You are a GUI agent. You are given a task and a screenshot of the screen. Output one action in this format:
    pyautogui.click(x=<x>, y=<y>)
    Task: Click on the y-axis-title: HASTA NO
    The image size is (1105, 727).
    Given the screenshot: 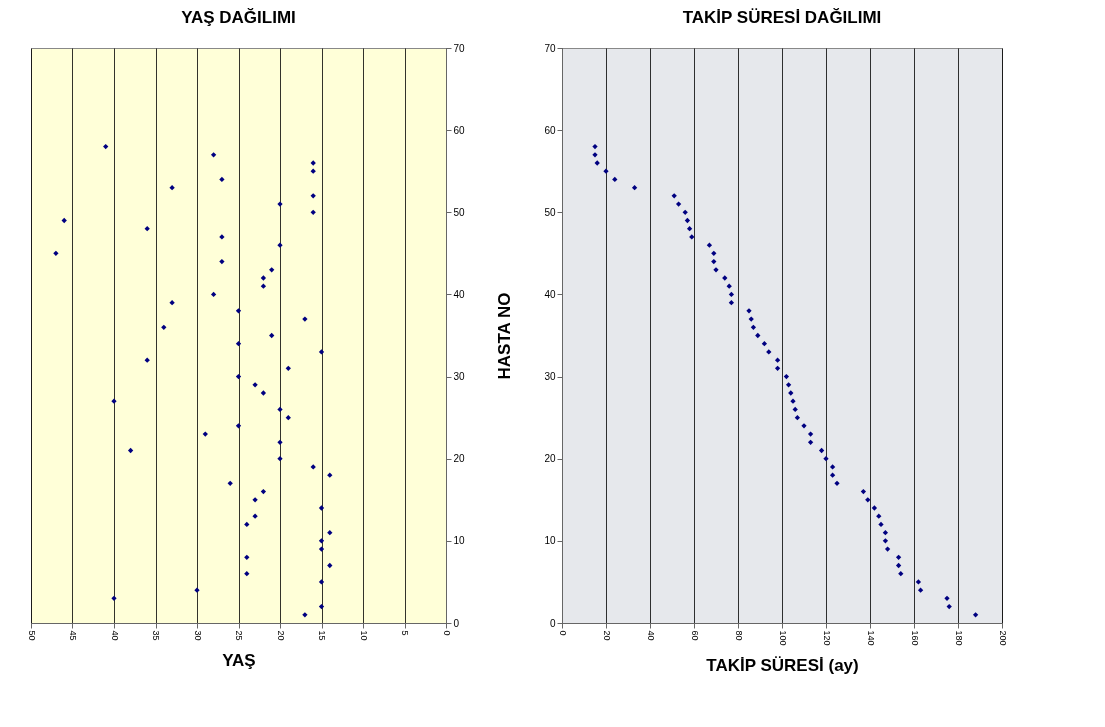 What is the action you would take?
    pyautogui.click(x=505, y=336)
    